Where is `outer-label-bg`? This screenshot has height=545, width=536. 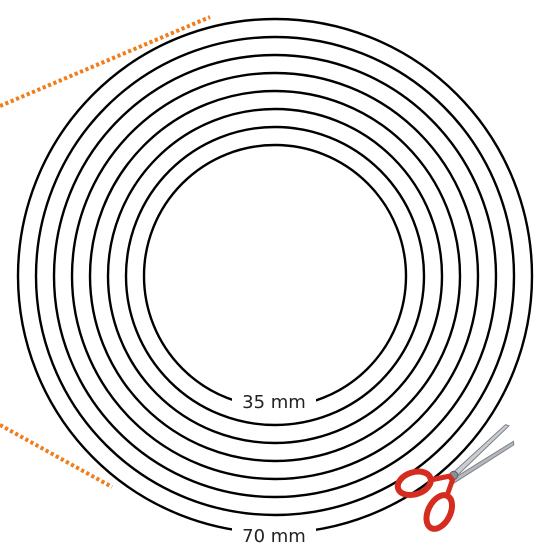
outer-label-bg is located at coordinates (274, 533).